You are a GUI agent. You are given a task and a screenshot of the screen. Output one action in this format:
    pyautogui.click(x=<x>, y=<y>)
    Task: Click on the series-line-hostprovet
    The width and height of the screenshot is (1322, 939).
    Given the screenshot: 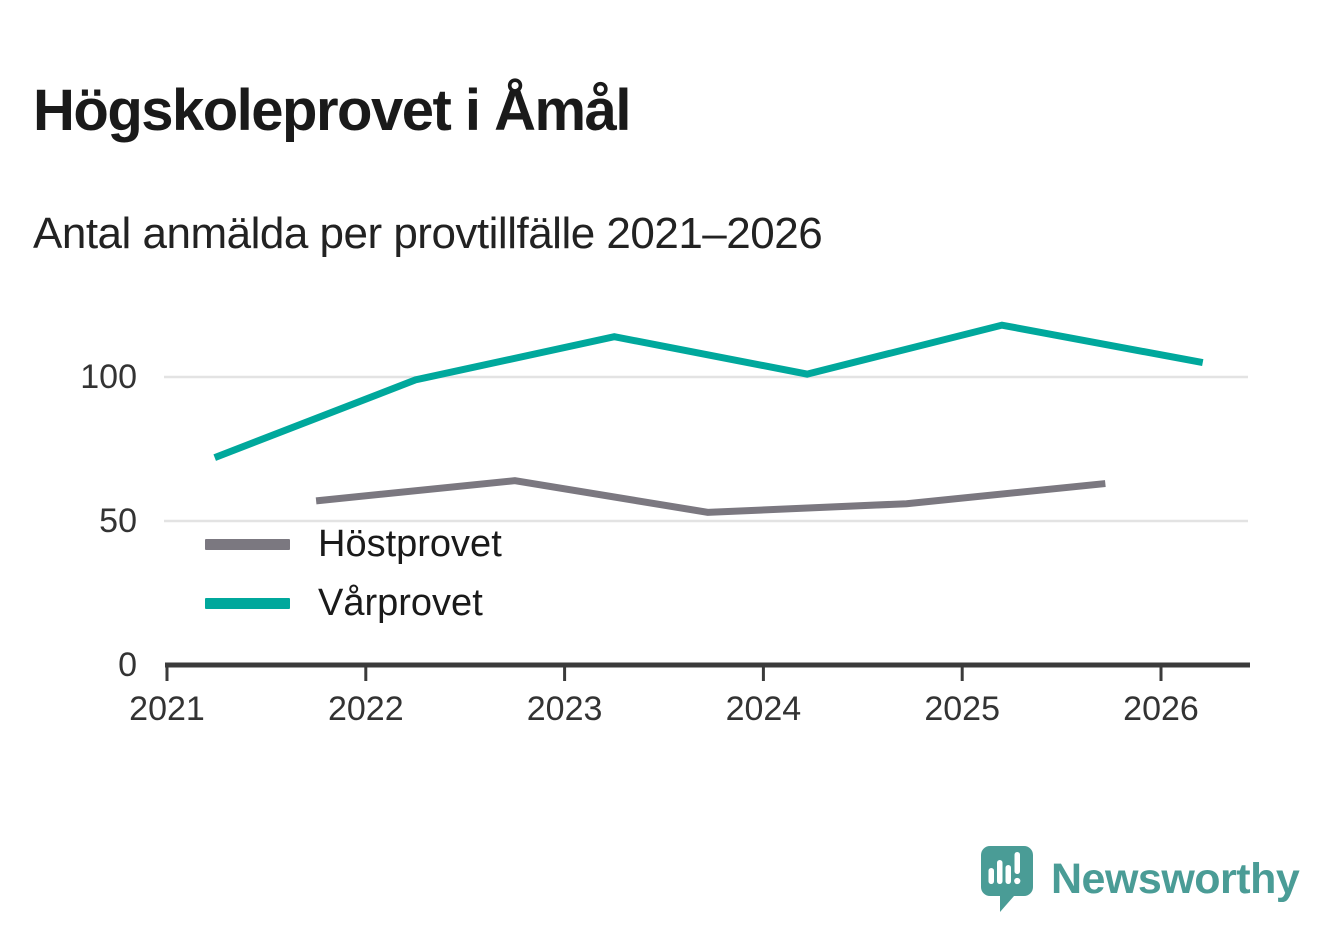 What is the action you would take?
    pyautogui.click(x=710, y=496)
    